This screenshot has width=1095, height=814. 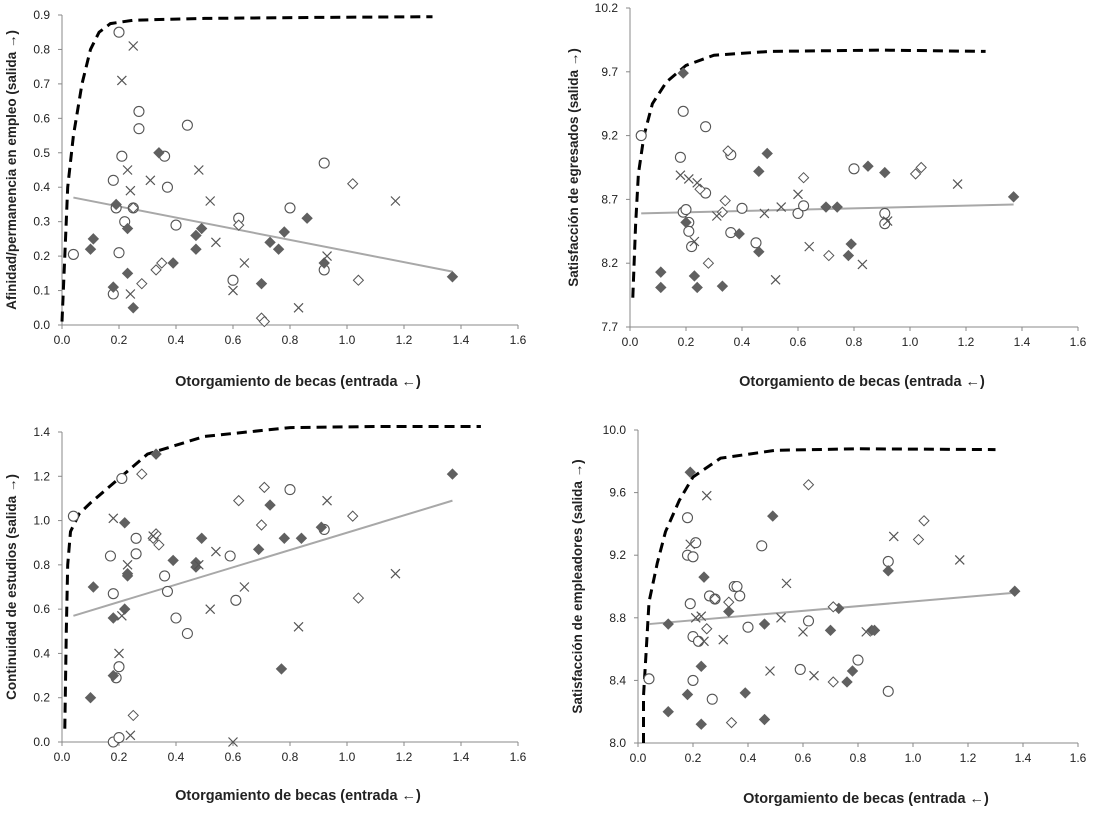 I want to click on y-axis-label: Satisfacción de empleadores (salida →), so click(x=577, y=586).